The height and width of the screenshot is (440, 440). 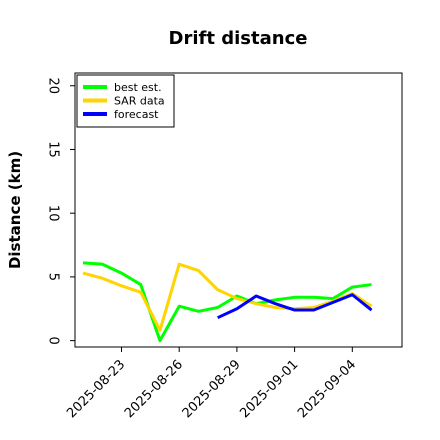 What do you see at coordinates (53, 340) in the screenshot?
I see `y-tick-label: 0` at bounding box center [53, 340].